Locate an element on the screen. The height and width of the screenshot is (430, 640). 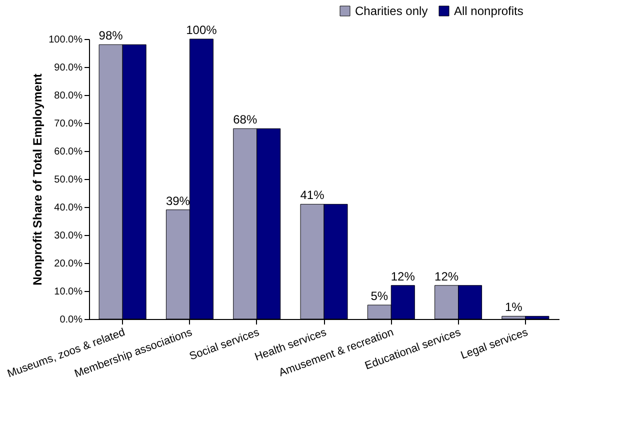
y-tick-label: 50.0% is located at coordinates (68, 180).